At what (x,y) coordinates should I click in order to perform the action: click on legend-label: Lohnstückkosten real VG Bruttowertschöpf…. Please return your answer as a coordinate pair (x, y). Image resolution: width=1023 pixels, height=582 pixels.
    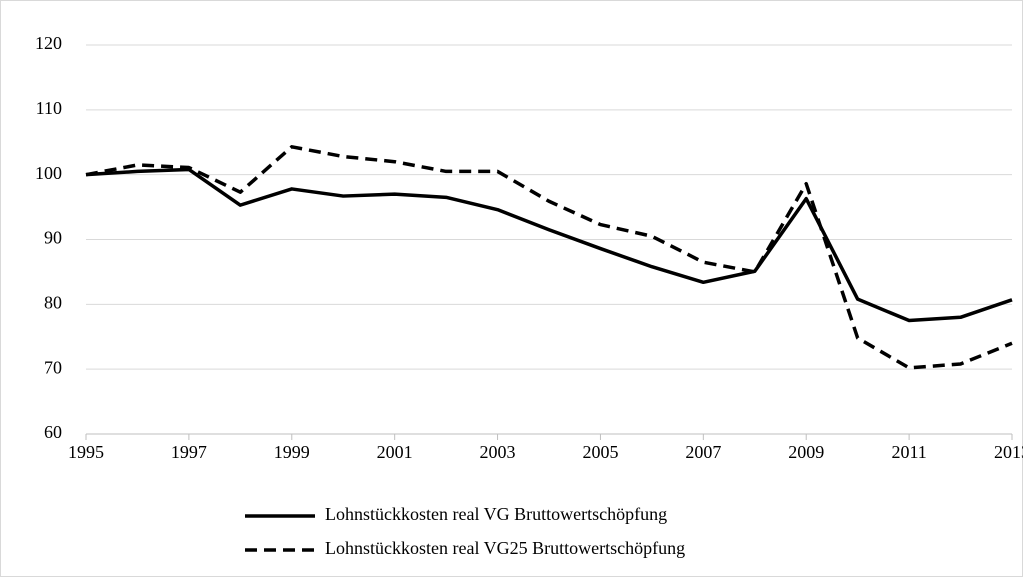
    Looking at the image, I should click on (496, 514).